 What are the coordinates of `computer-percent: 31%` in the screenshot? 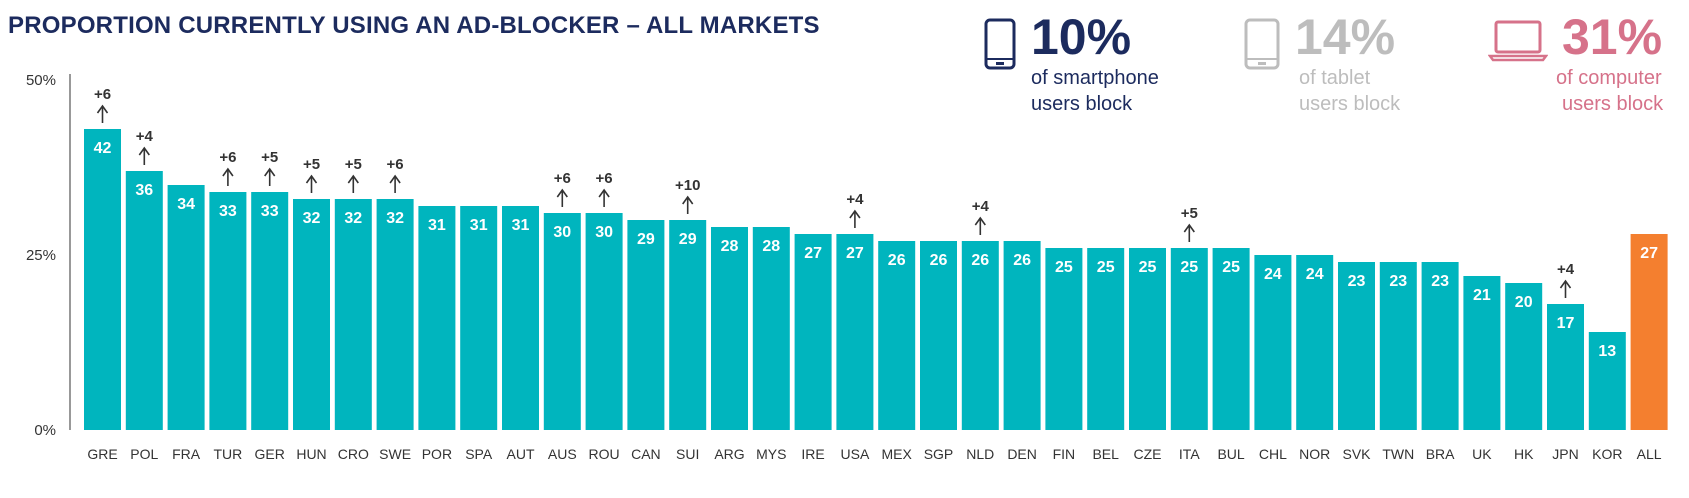 It's located at (1612, 37).